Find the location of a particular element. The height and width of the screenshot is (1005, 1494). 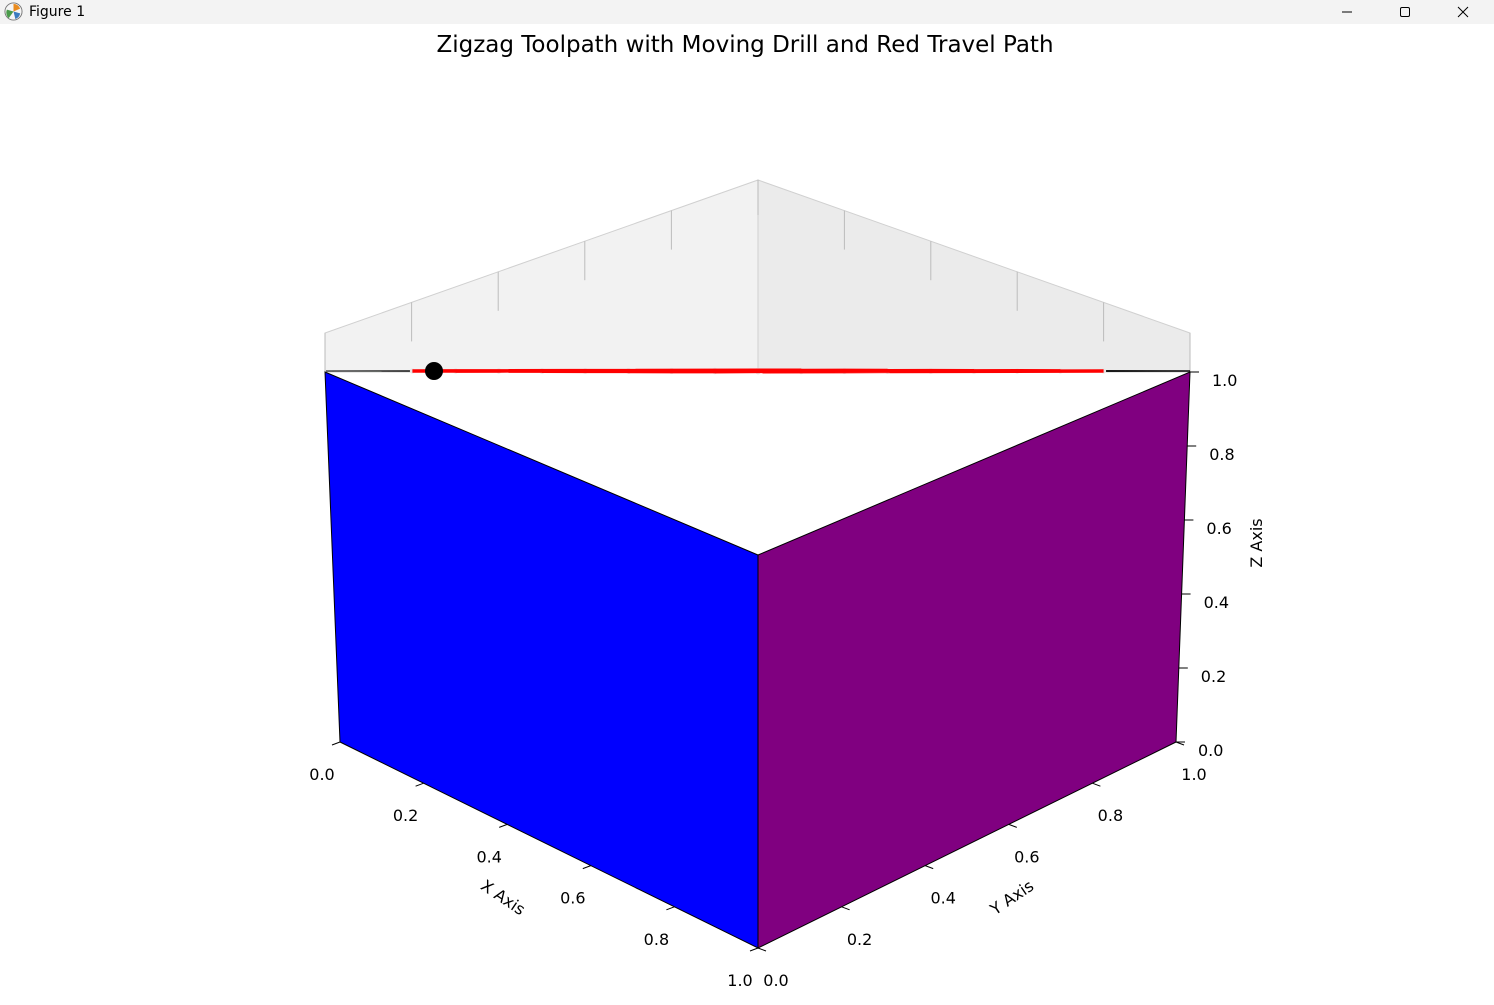

x-tick-label: 0.6 is located at coordinates (572, 898).